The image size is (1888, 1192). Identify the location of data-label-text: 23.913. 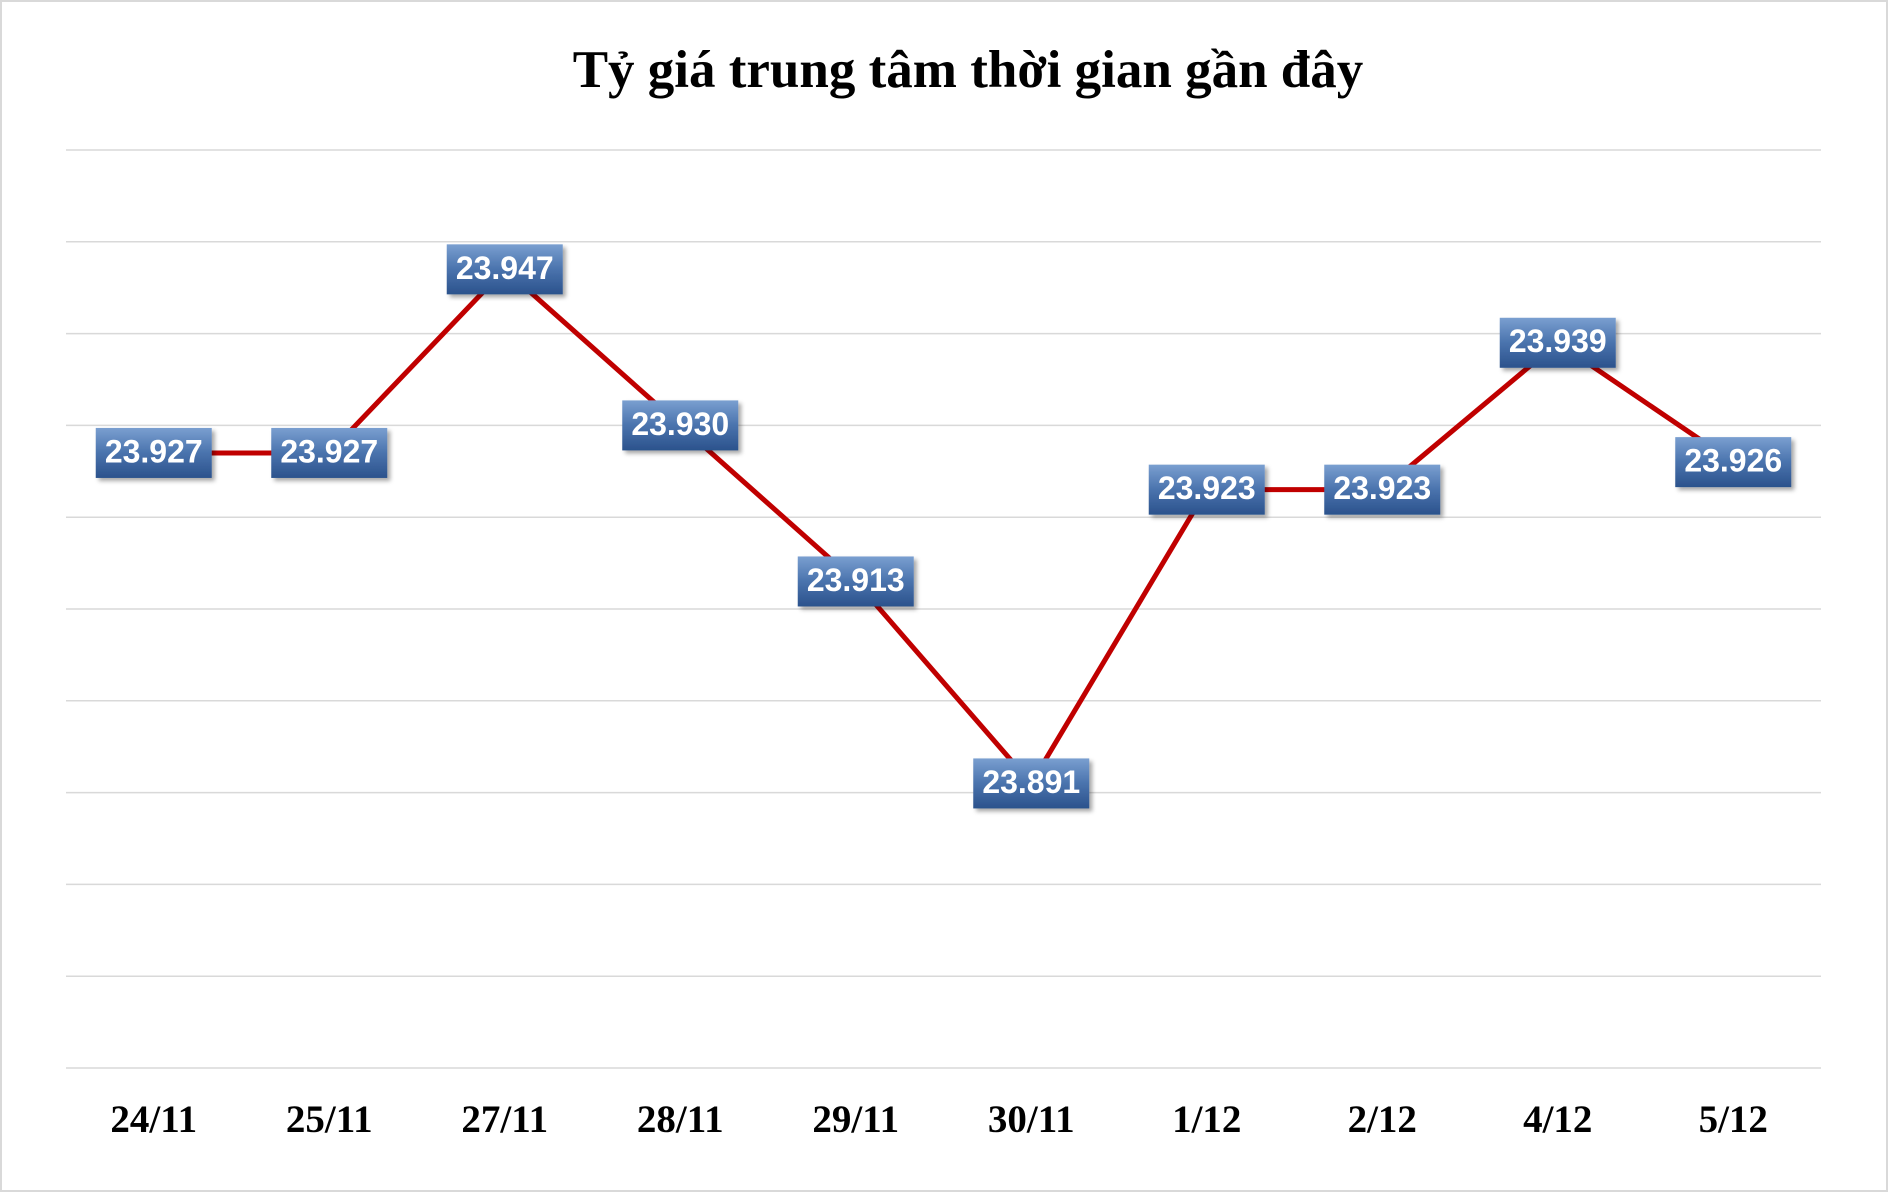
(856, 580).